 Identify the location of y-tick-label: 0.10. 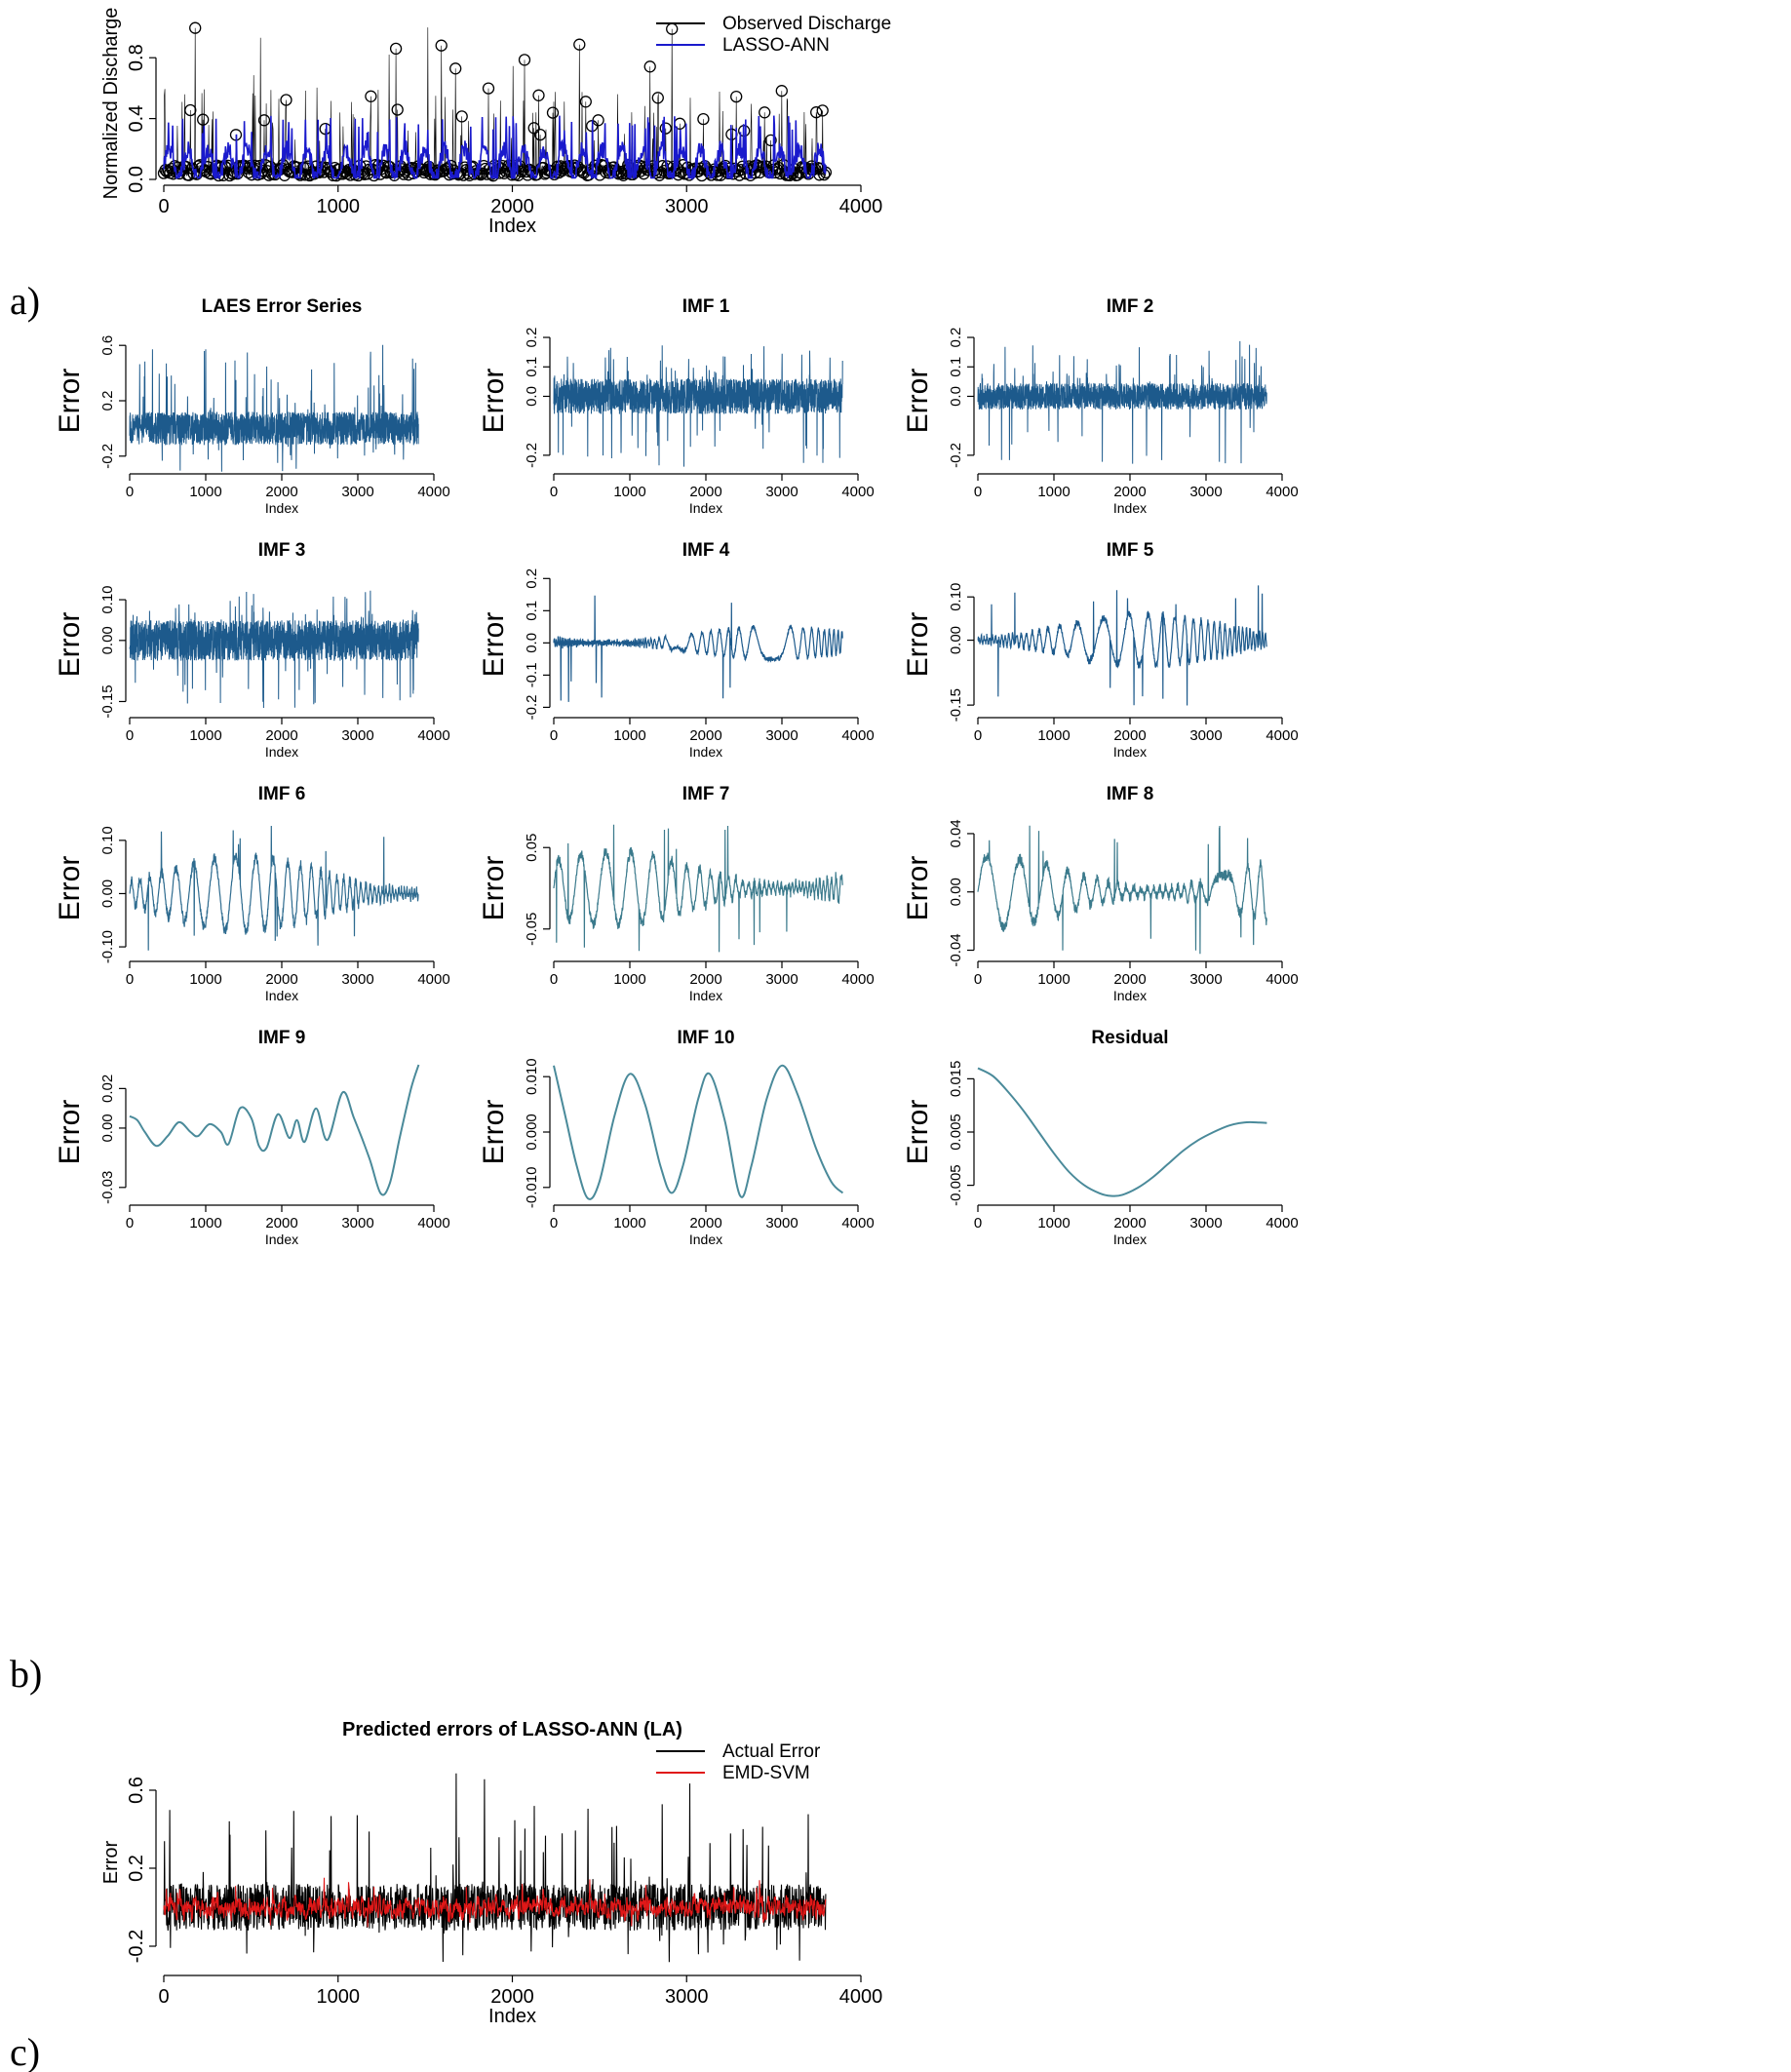
(107, 840).